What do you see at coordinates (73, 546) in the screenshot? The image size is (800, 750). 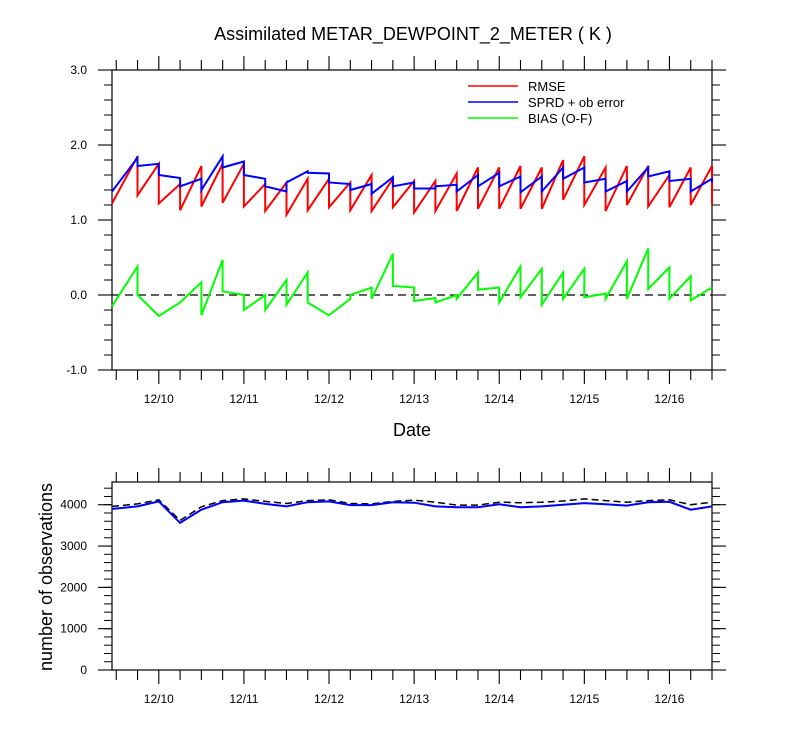 I see `y-tick-label: 3000` at bounding box center [73, 546].